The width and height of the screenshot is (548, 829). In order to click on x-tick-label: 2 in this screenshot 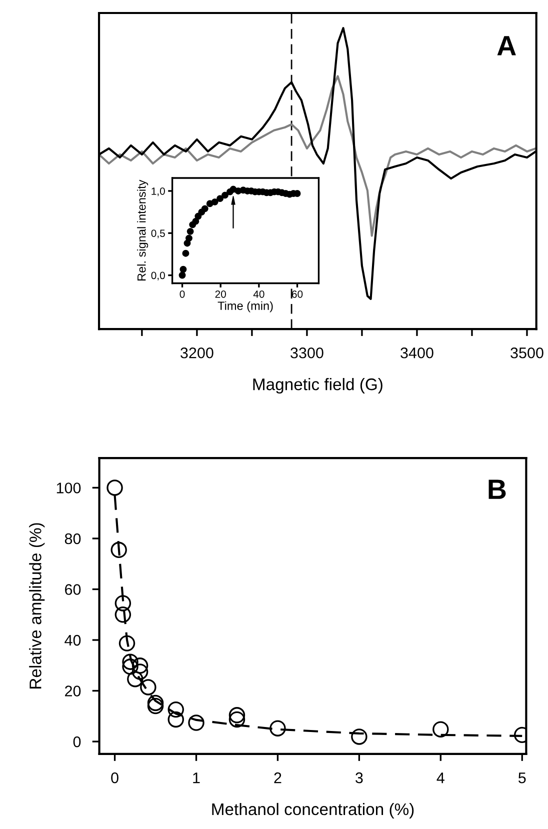, I will do `click(278, 778)`.